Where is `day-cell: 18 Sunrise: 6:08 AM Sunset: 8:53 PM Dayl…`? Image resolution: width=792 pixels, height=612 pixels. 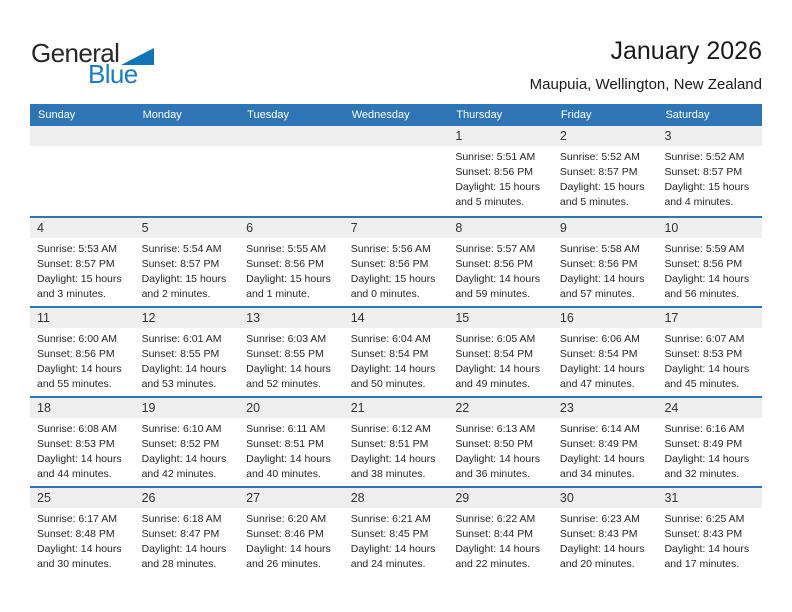 day-cell: 18 Sunrise: 6:08 AM Sunset: 8:53 PM Dayl… is located at coordinates (82, 442).